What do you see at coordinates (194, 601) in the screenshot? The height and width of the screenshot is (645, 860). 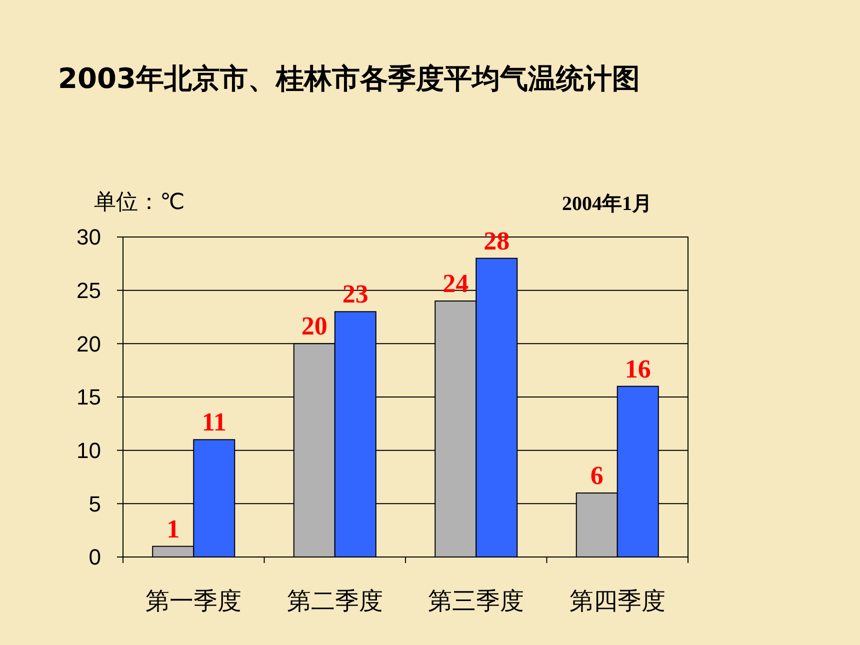 I see `x-tick-label: 第一季度` at bounding box center [194, 601].